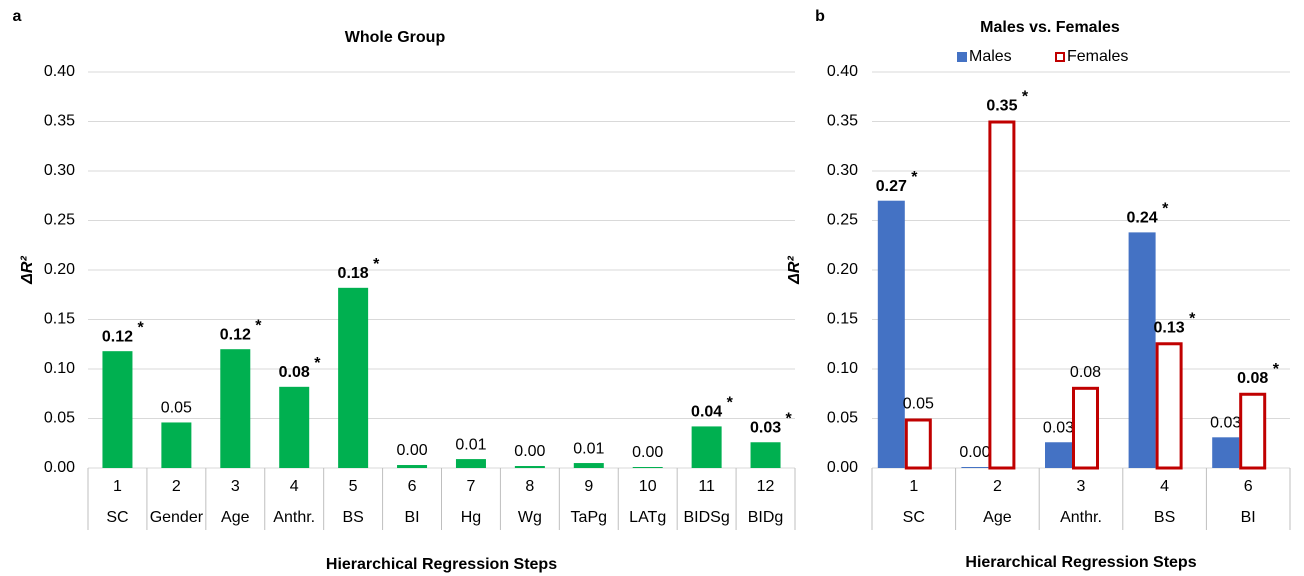 The image size is (1304, 576). What do you see at coordinates (706, 486) in the screenshot?
I see `x-tick-label: 11` at bounding box center [706, 486].